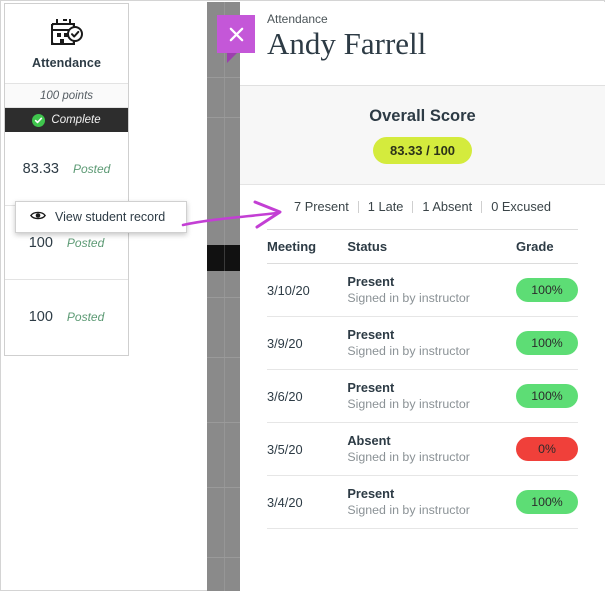 The image size is (605, 591). What do you see at coordinates (322, 207) in the screenshot?
I see `tally-present: 7 Present` at bounding box center [322, 207].